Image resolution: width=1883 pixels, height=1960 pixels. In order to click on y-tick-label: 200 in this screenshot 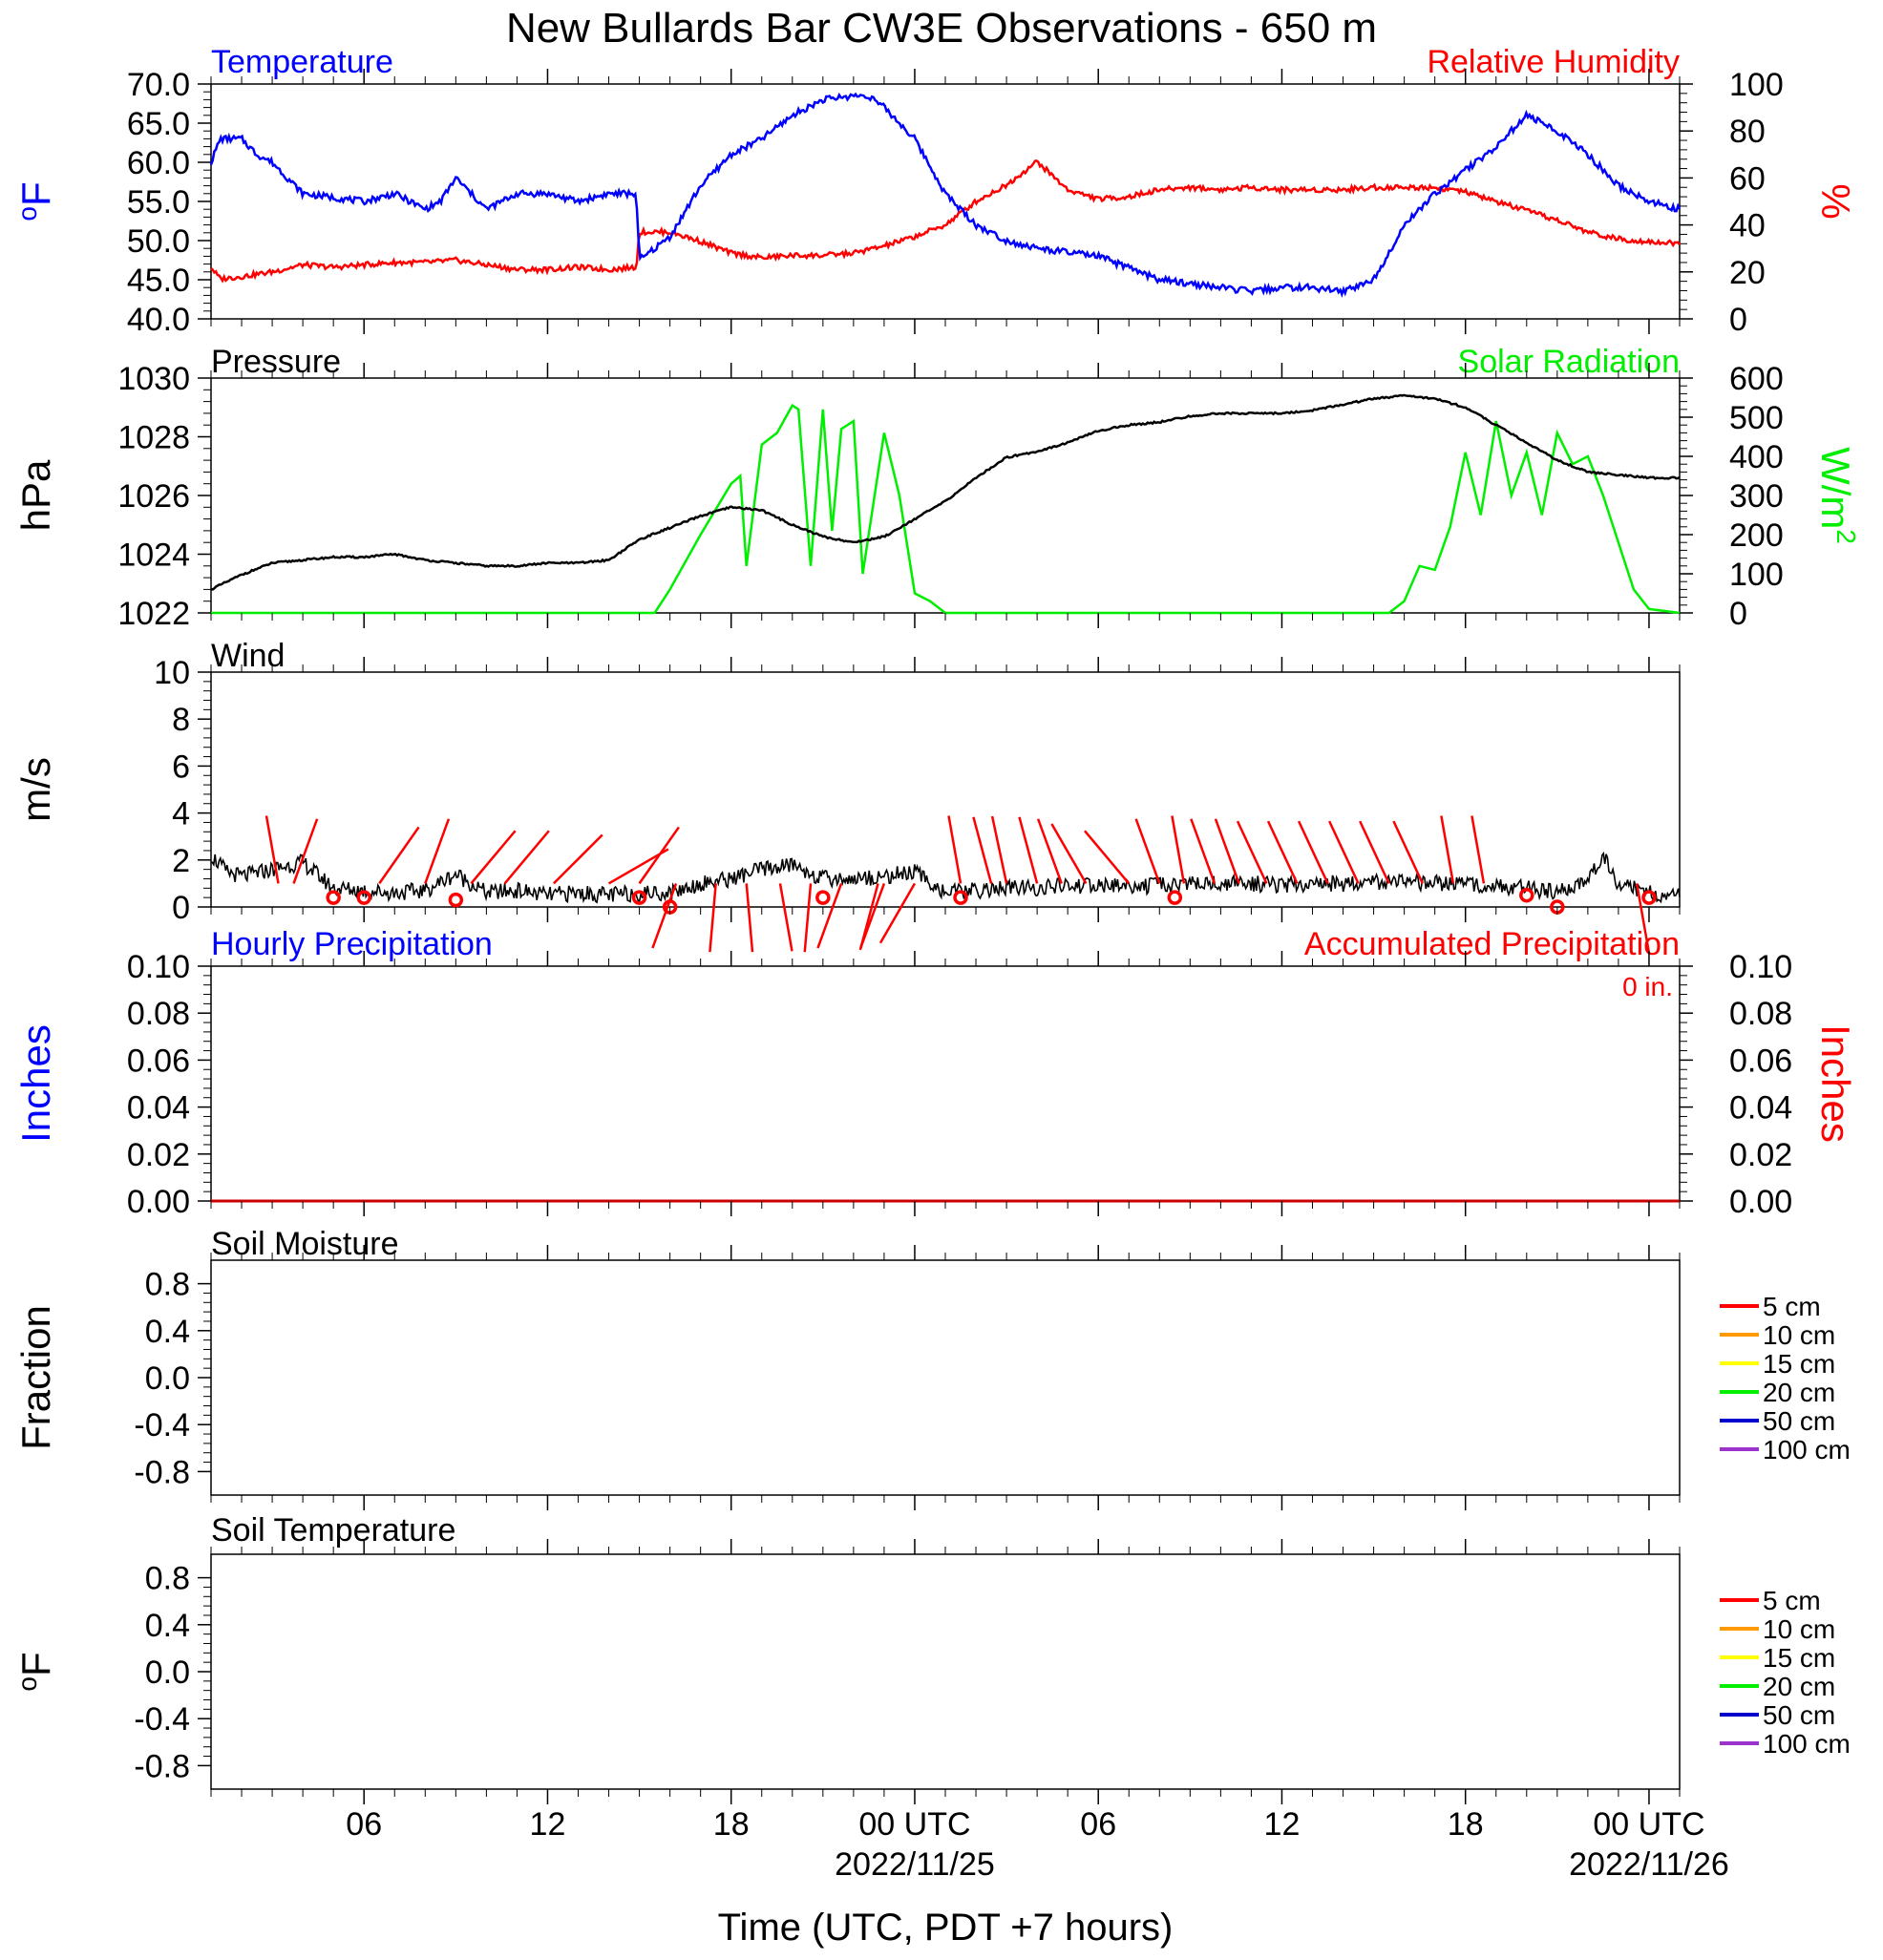, I will do `click(1756, 535)`.